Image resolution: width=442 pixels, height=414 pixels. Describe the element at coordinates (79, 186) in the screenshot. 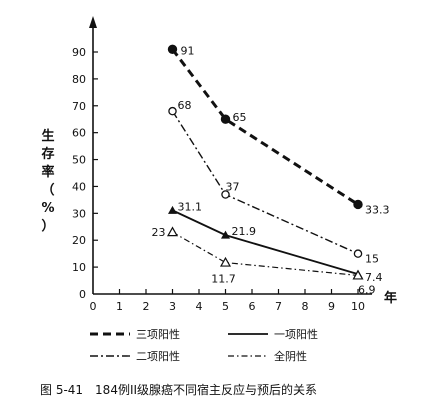

I see `y-tick-label: 40` at that location.